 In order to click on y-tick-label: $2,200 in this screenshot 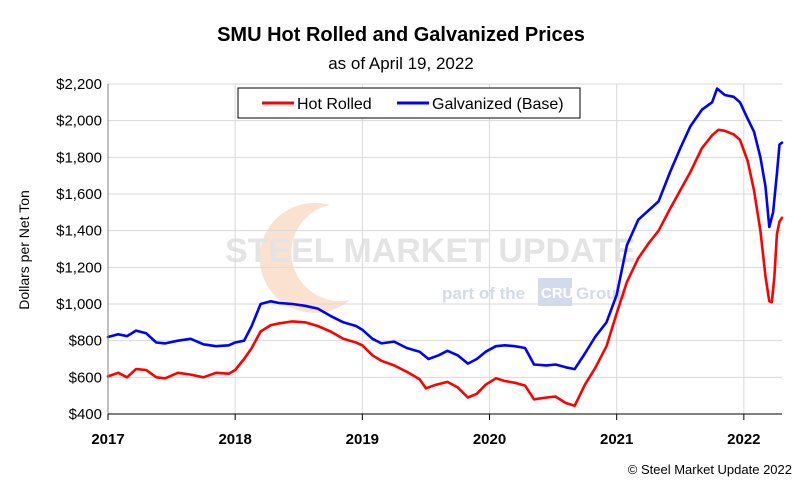, I will do `click(79, 84)`.